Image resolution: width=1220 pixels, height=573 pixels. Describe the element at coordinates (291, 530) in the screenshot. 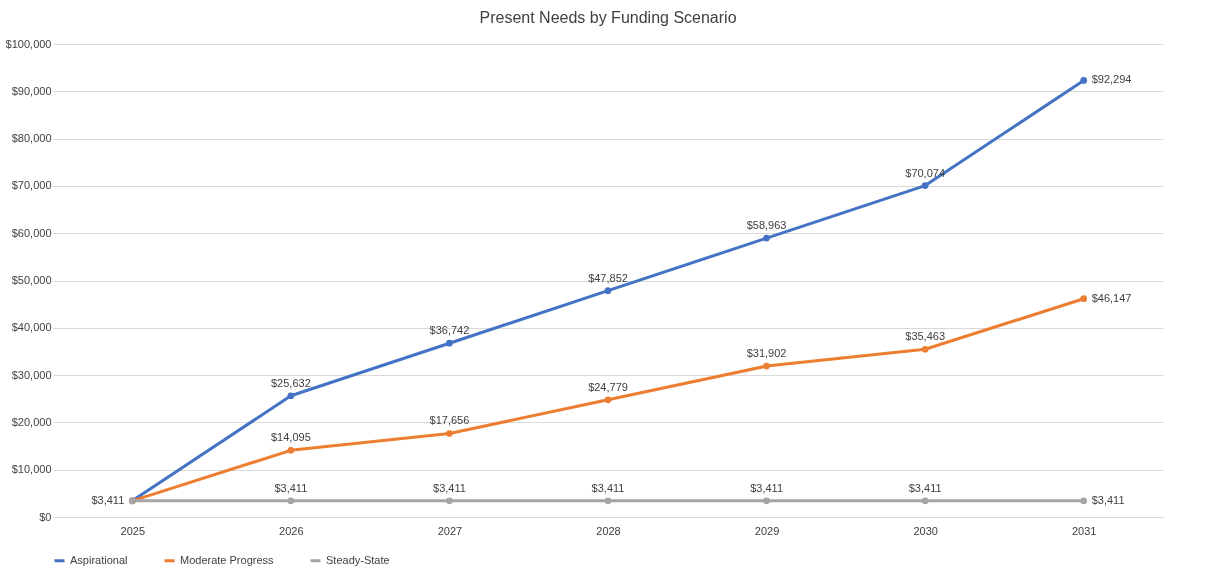

I see `x-tick-label: 2026` at that location.